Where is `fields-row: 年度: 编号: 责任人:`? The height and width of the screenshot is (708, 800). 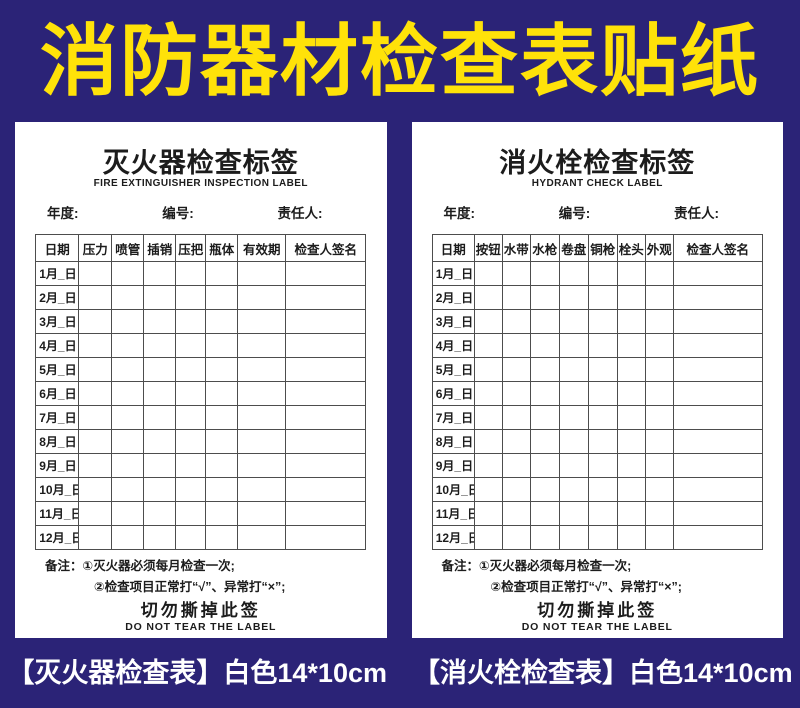
fields-row: 年度: 编号: 责任人: is located at coordinates (582, 214).